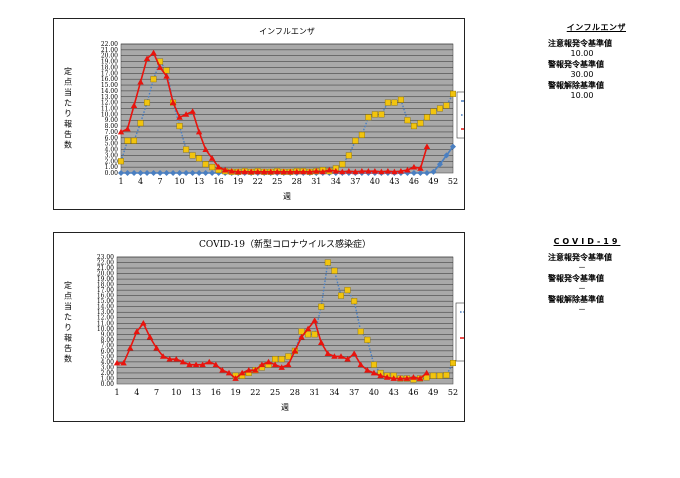 Image resolution: width=680 pixels, height=478 pixels. I want to click on y-tick-label: 10.00, so click(105, 329).